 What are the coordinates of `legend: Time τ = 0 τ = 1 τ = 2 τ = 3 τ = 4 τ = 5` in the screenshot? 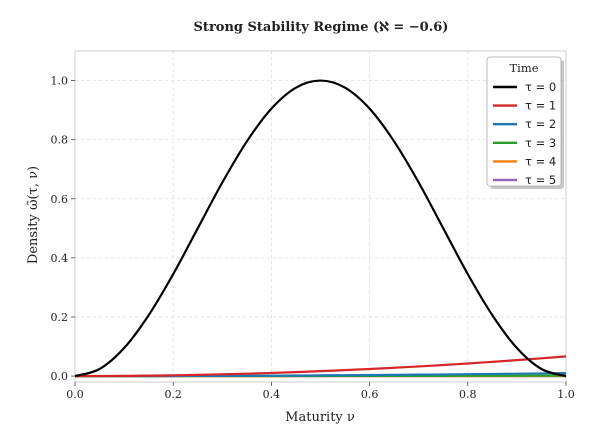 It's located at (525, 123).